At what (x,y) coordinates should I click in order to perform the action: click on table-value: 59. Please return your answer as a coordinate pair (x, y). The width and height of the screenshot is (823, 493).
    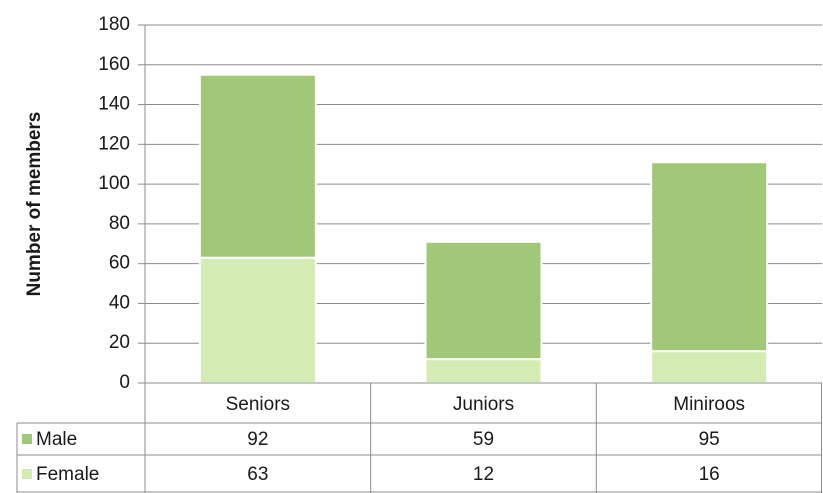
    Looking at the image, I should click on (483, 439).